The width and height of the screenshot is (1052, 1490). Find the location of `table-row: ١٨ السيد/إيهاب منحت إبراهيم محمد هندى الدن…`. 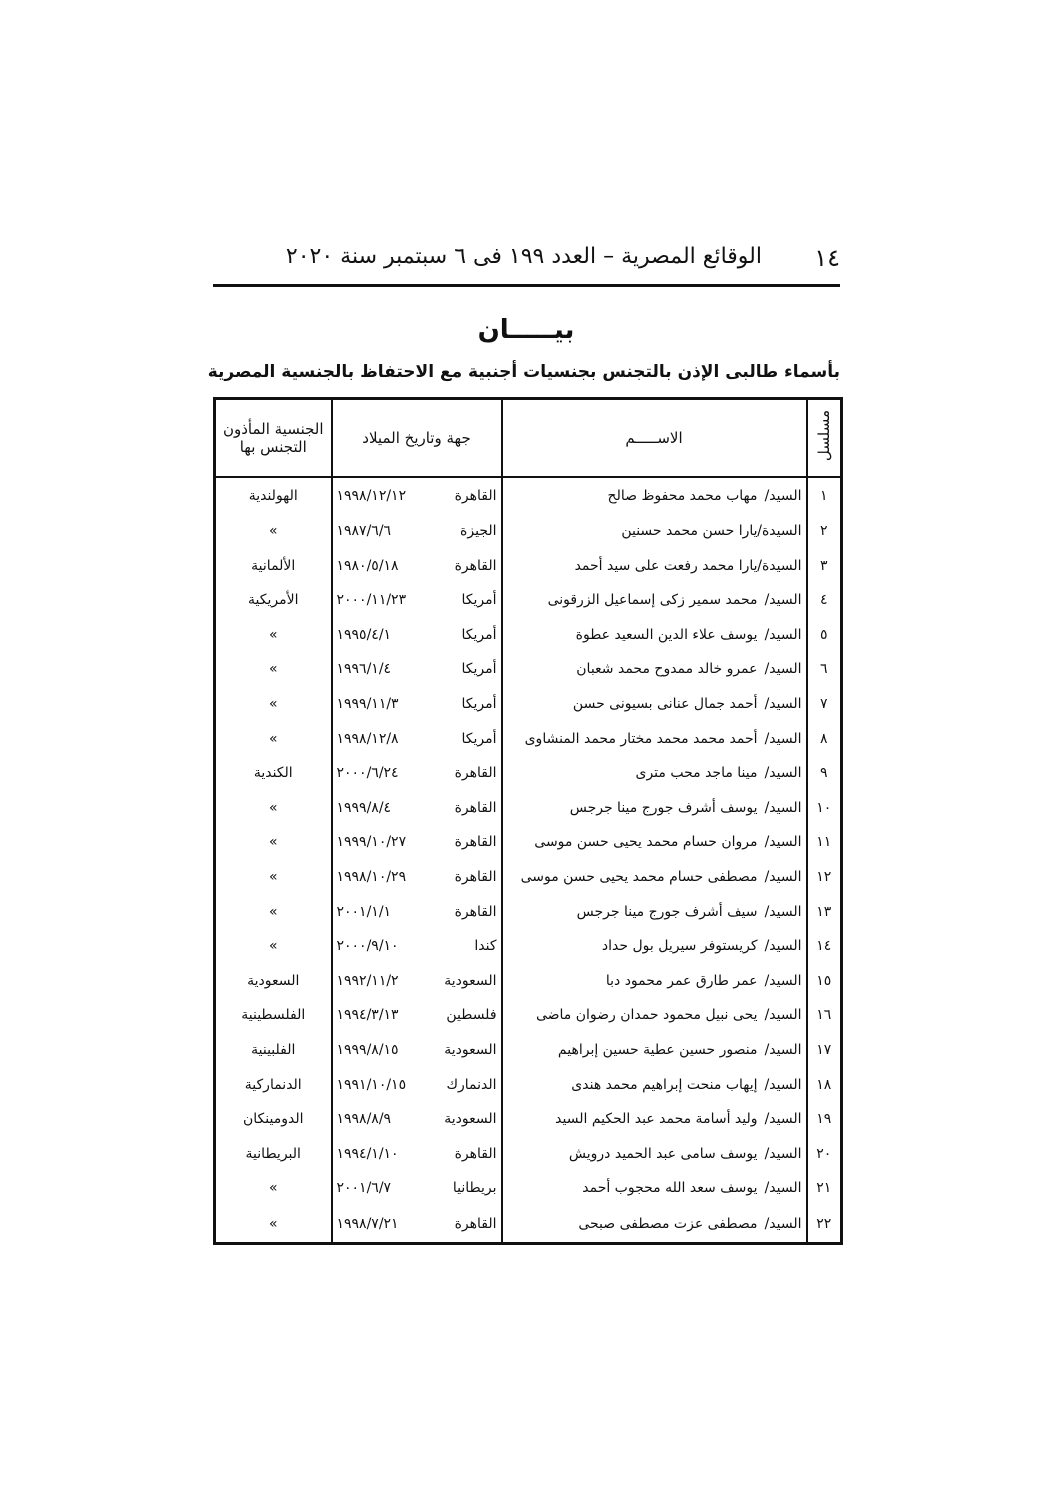

table-row: ١٨ السيد/إيهاب منحت إبراهيم محمد هندى الدن… is located at coordinates (528, 1084).